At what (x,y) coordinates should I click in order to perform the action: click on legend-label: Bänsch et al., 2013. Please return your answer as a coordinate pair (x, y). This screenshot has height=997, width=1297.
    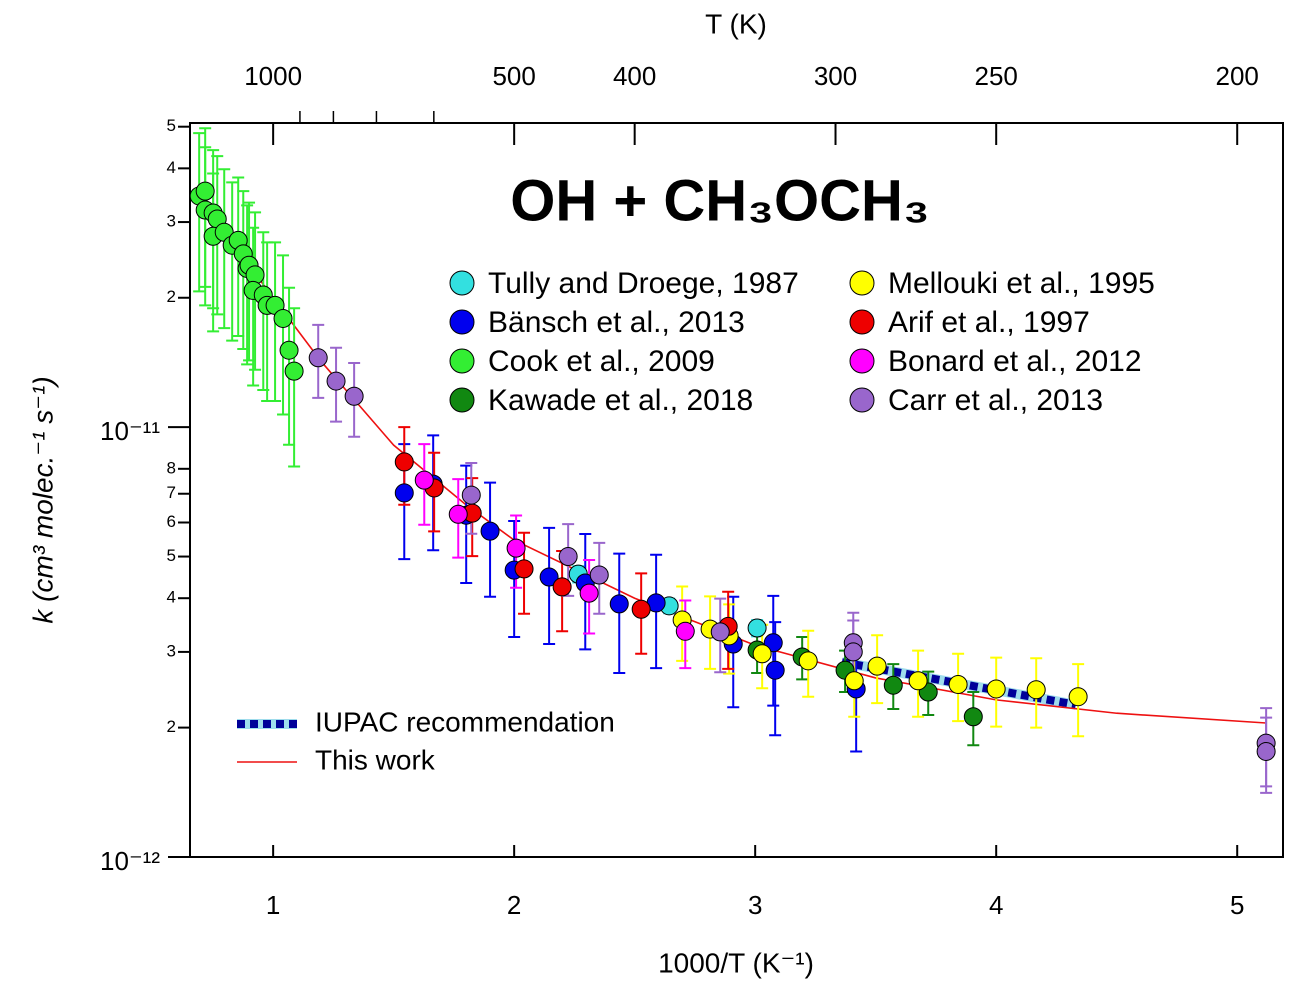
    Looking at the image, I should click on (616, 322).